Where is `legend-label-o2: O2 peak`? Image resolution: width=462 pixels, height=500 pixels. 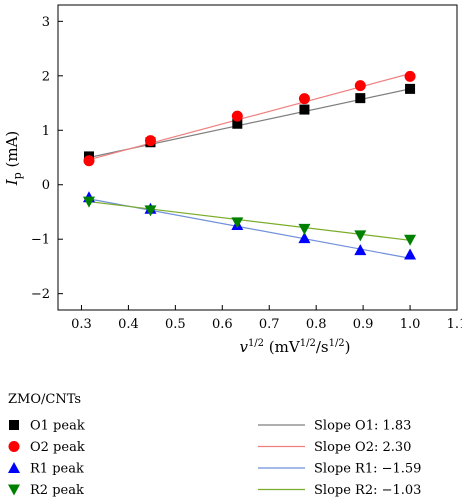 legend-label-o2: O2 peak is located at coordinates (57, 447).